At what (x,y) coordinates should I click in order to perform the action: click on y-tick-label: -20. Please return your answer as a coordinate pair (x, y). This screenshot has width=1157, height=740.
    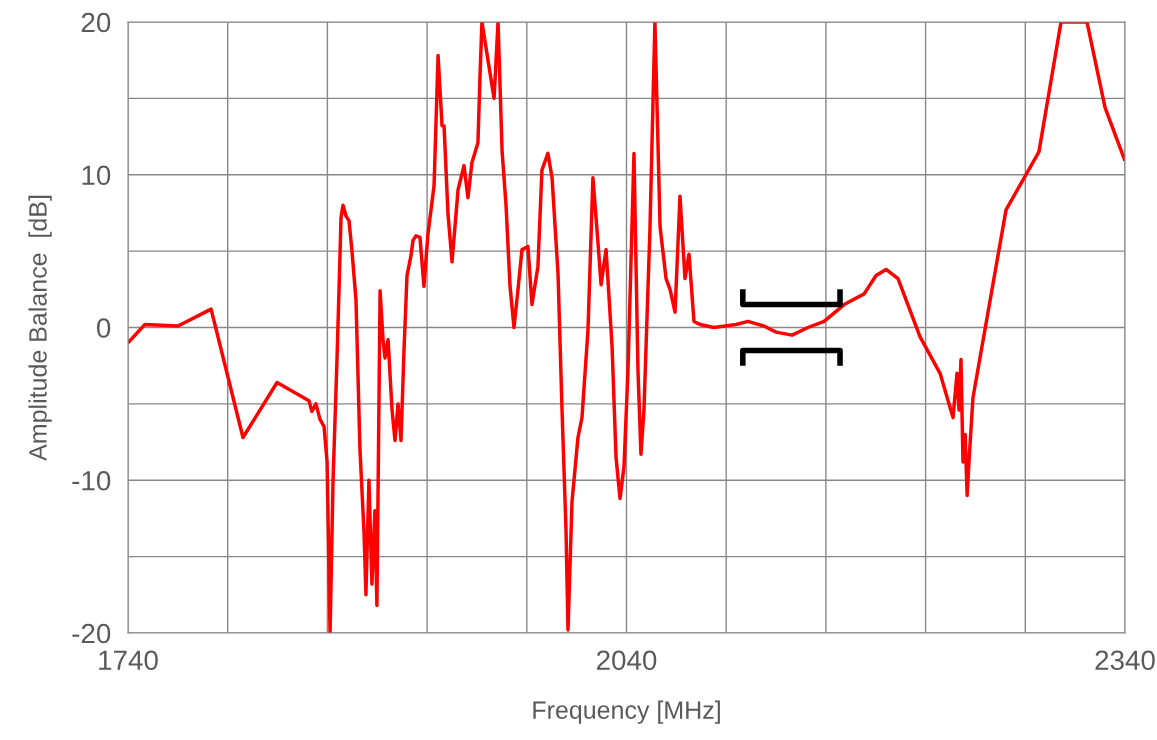
    Looking at the image, I should click on (91, 633).